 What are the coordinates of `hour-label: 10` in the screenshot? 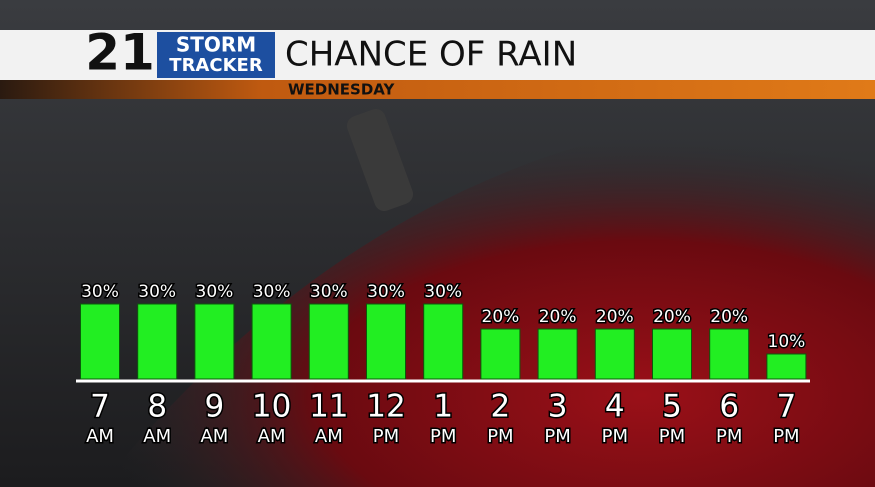 It's located at (271, 407).